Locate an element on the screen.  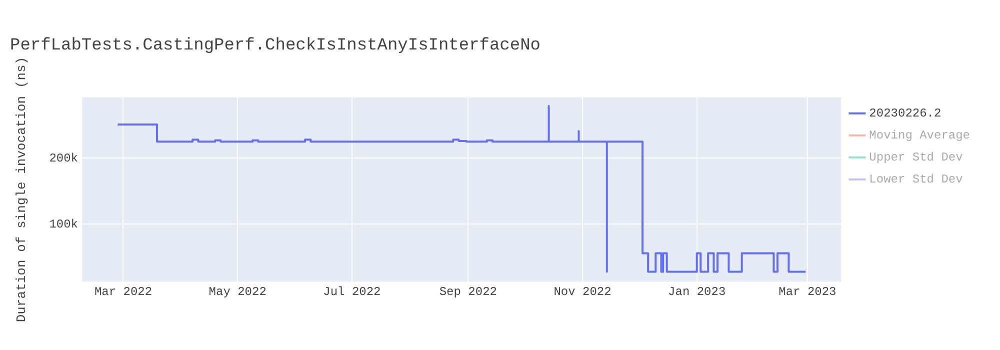
x-tick-label: Jan 2023 is located at coordinates (697, 291).